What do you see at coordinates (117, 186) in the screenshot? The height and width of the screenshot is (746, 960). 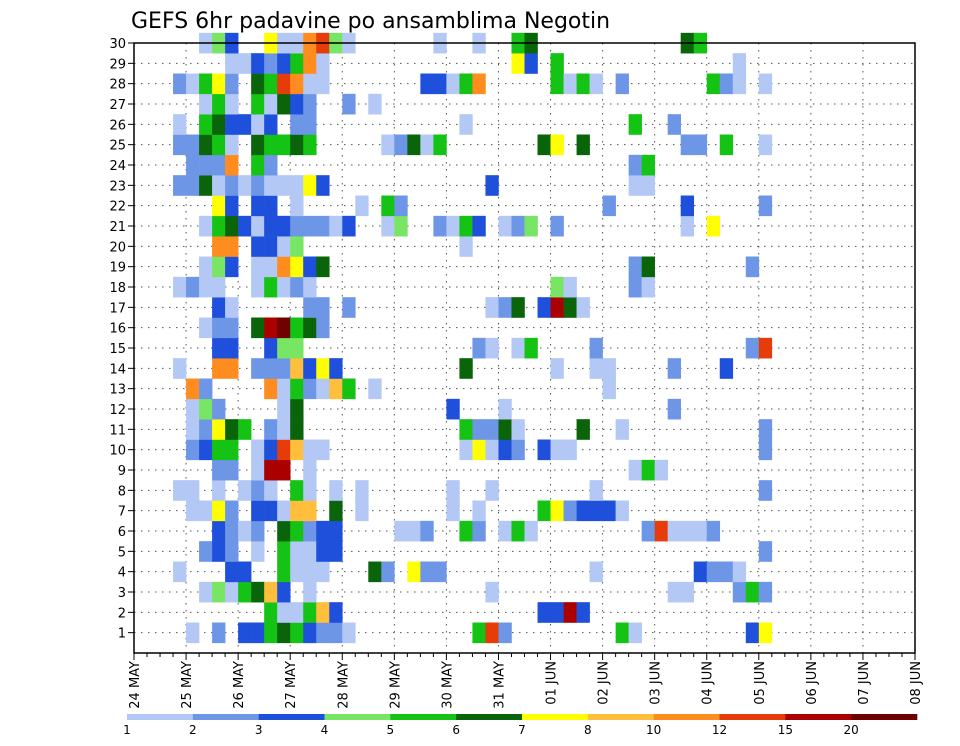 I see `y-tick-label: 23` at bounding box center [117, 186].